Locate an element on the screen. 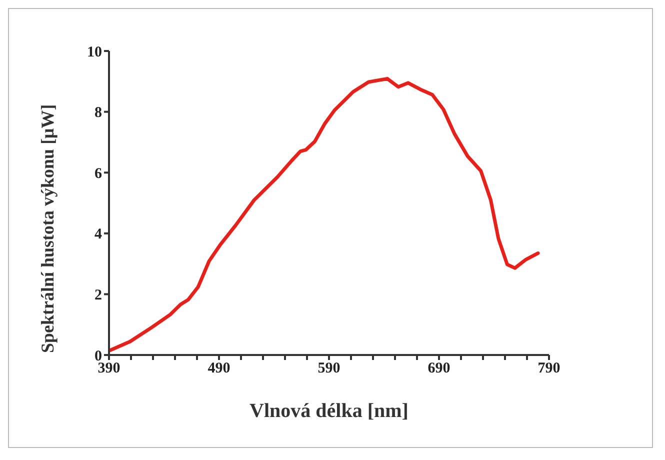  x-tick-label: 490 is located at coordinates (219, 368).